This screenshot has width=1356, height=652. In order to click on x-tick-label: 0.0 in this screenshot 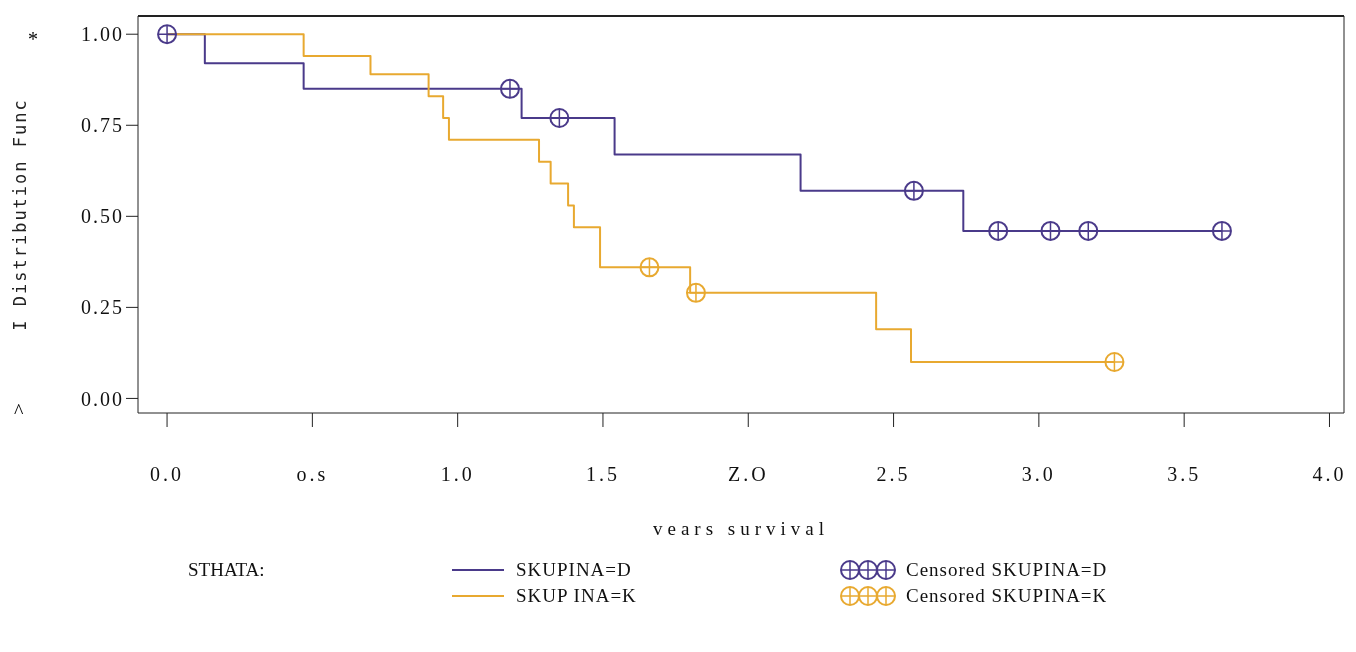, I will do `click(167, 474)`.